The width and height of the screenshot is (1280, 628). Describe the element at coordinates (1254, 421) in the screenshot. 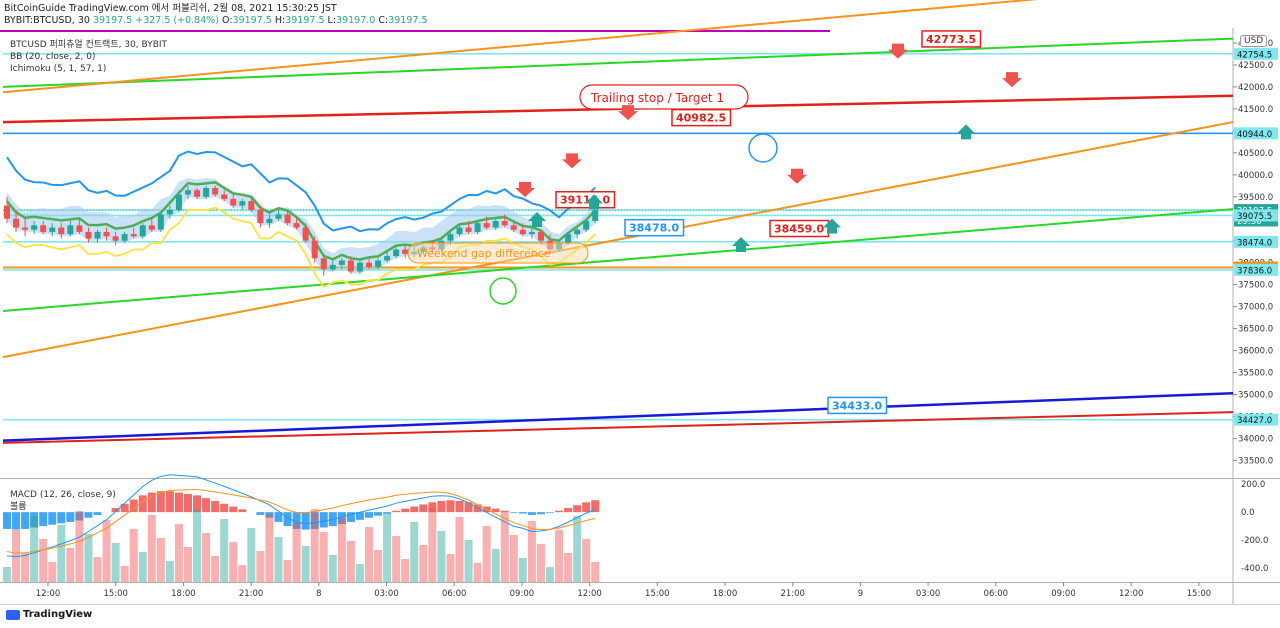

I see `price-label: 34427.0` at that location.